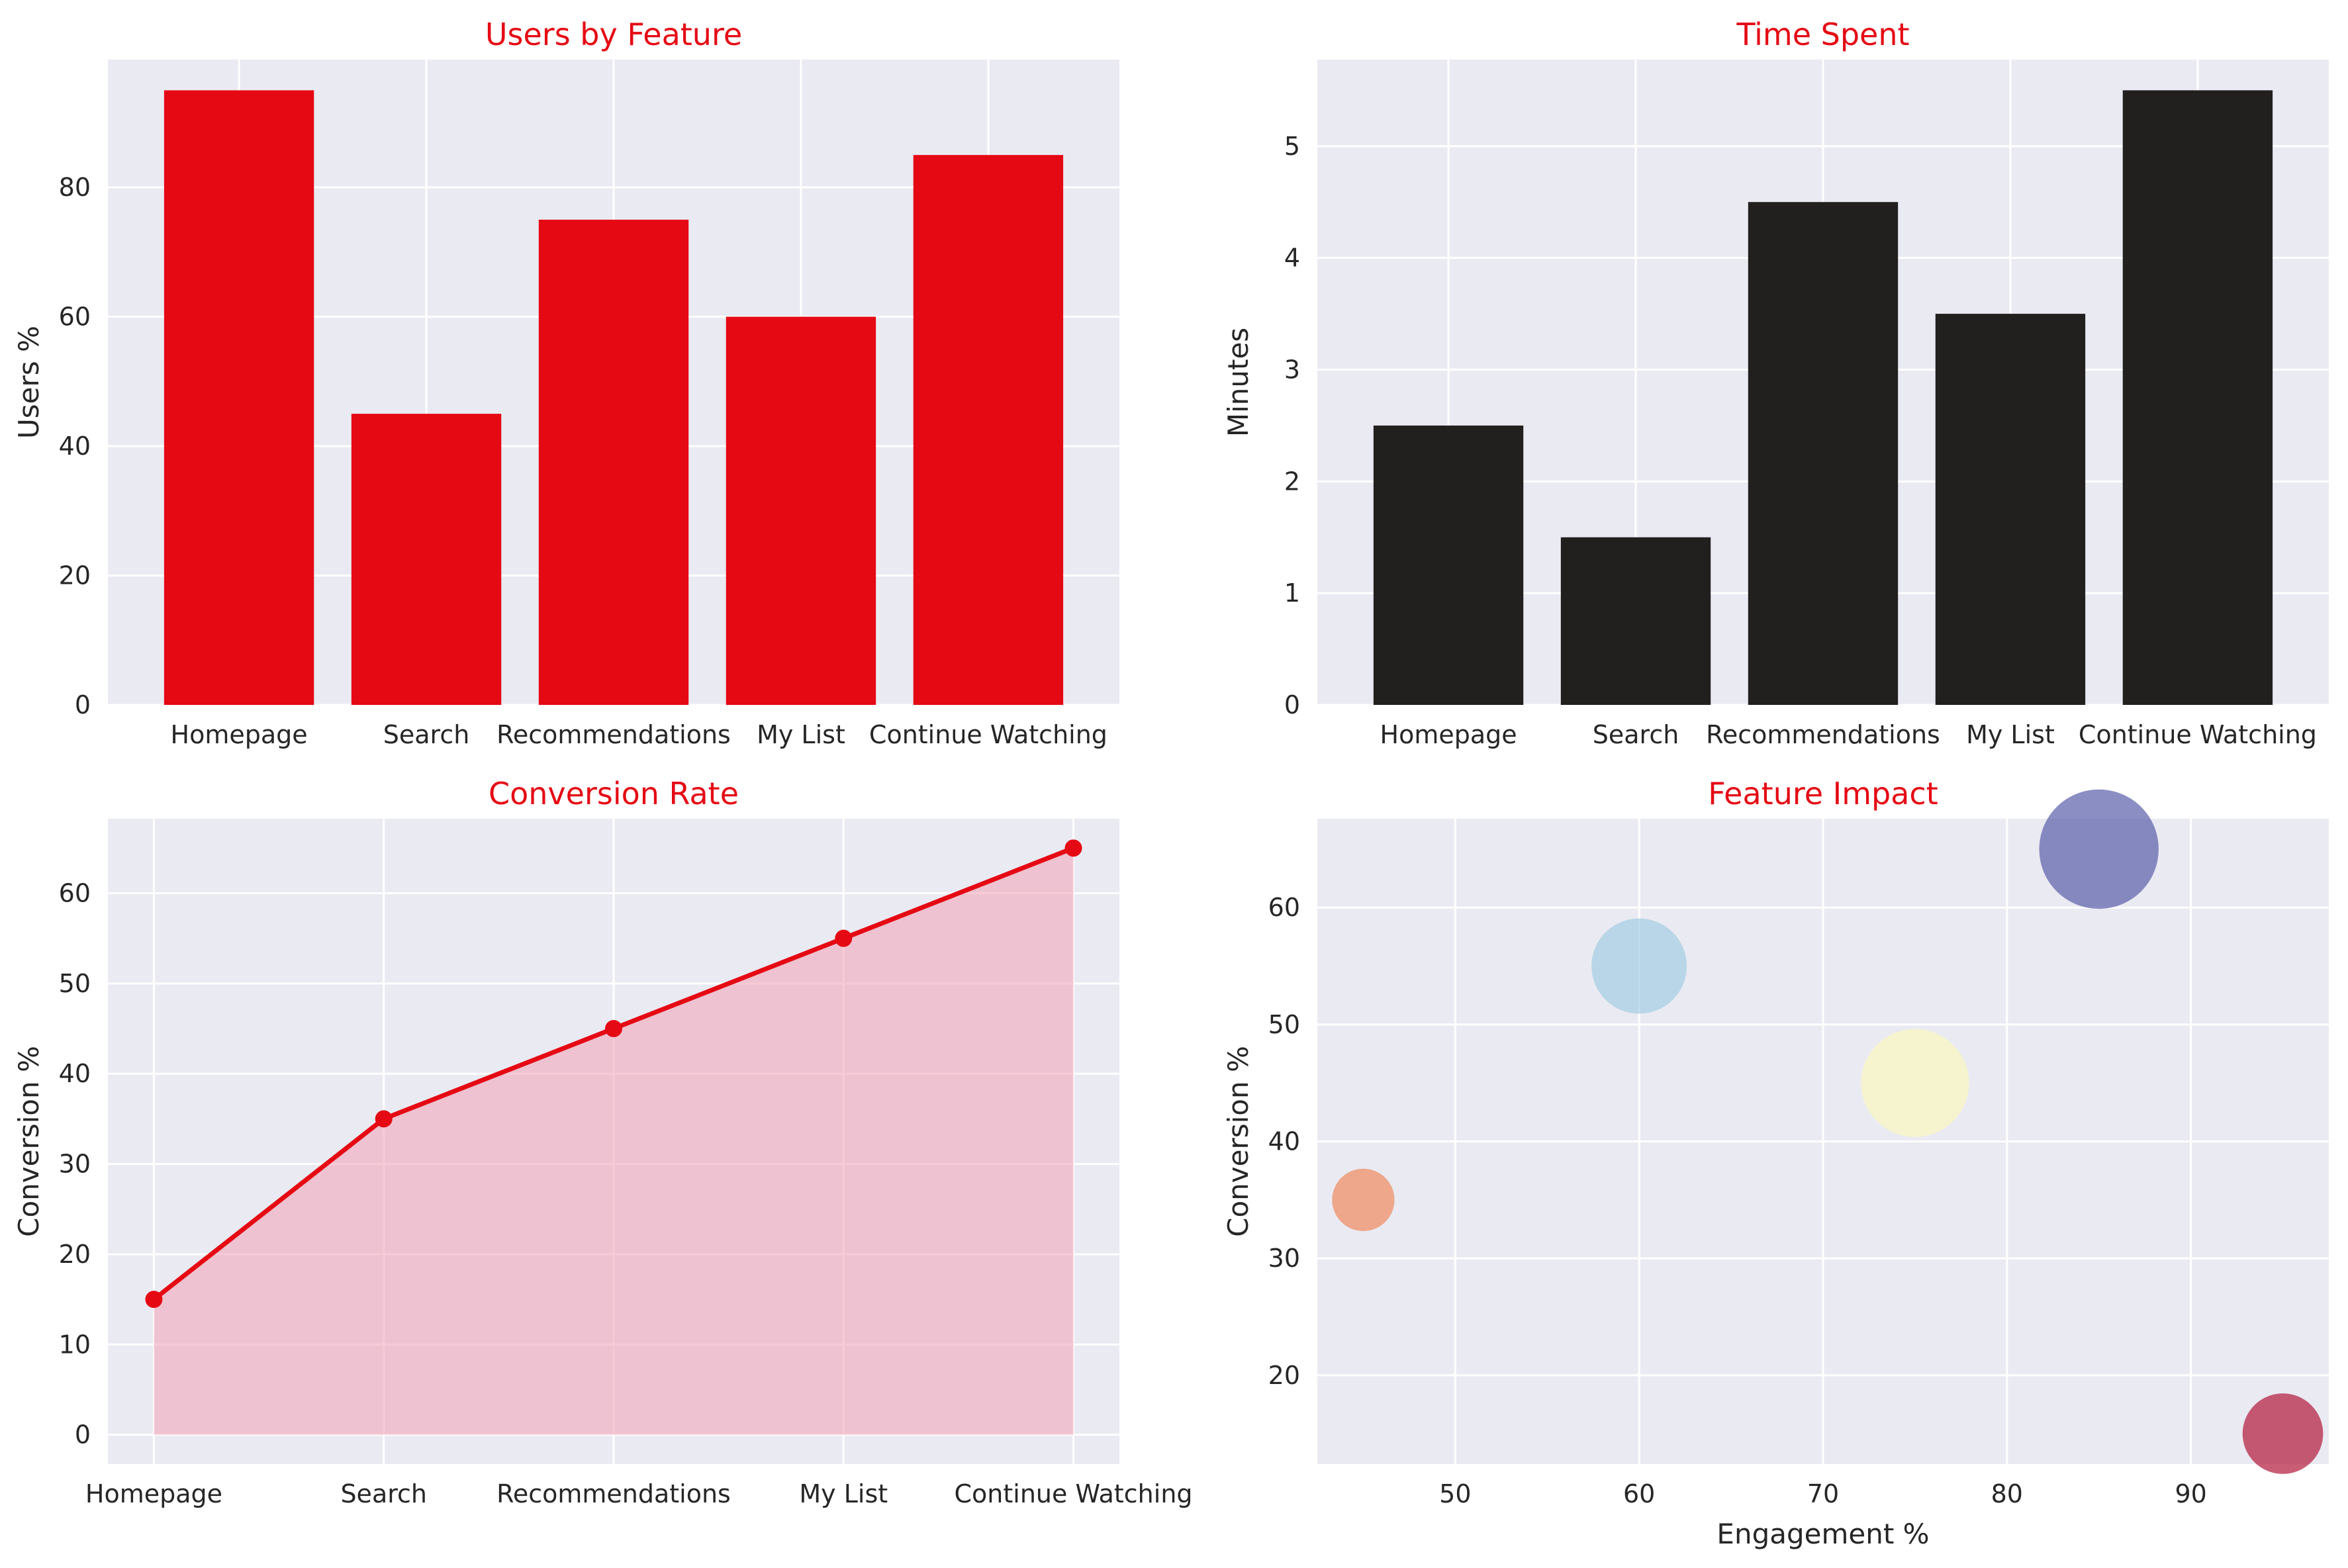  Describe the element at coordinates (1292, 370) in the screenshot. I see `y-tick-label: 3` at that location.